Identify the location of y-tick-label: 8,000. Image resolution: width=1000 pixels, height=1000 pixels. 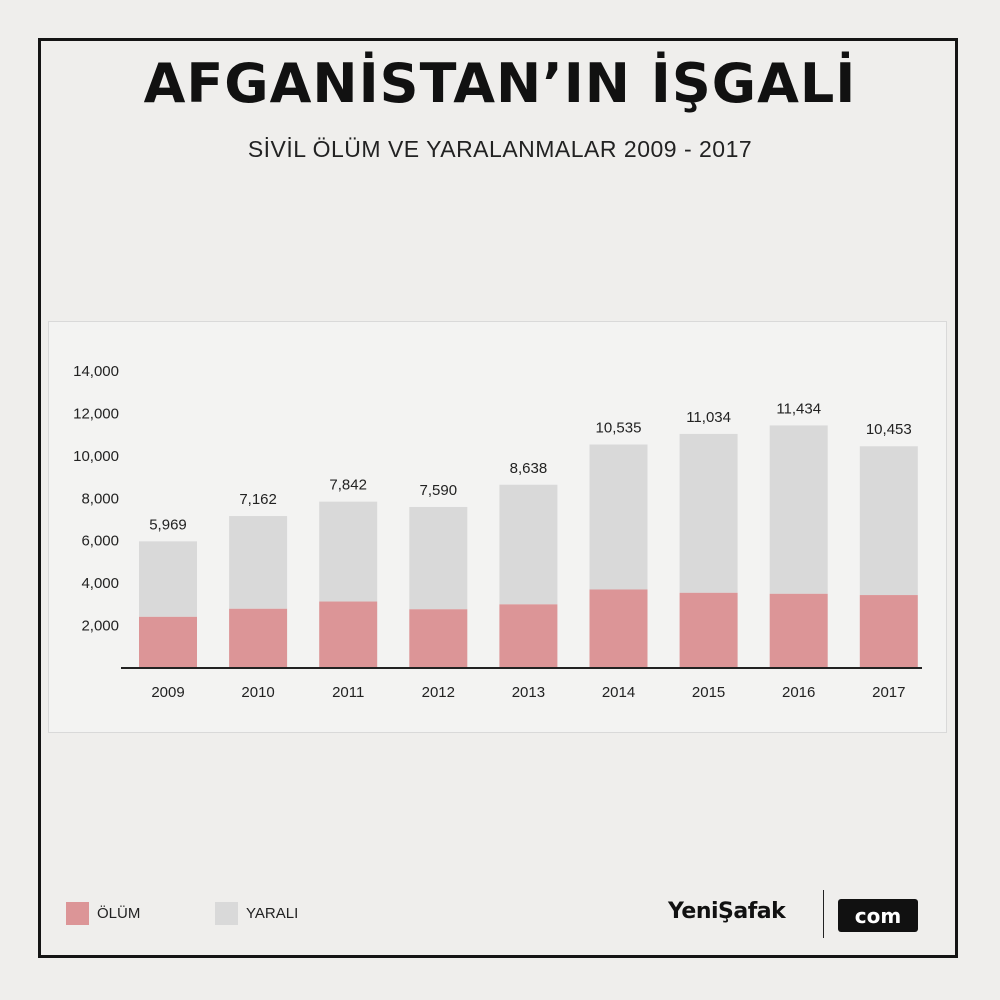
(100, 498).